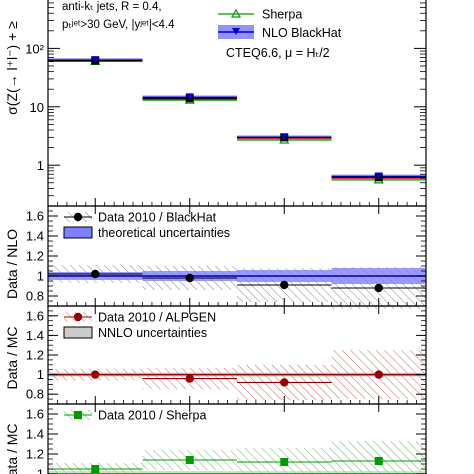 The image size is (474, 474). I want to click on legend-data-label: Data 2010 / Sherpa, so click(152, 416).